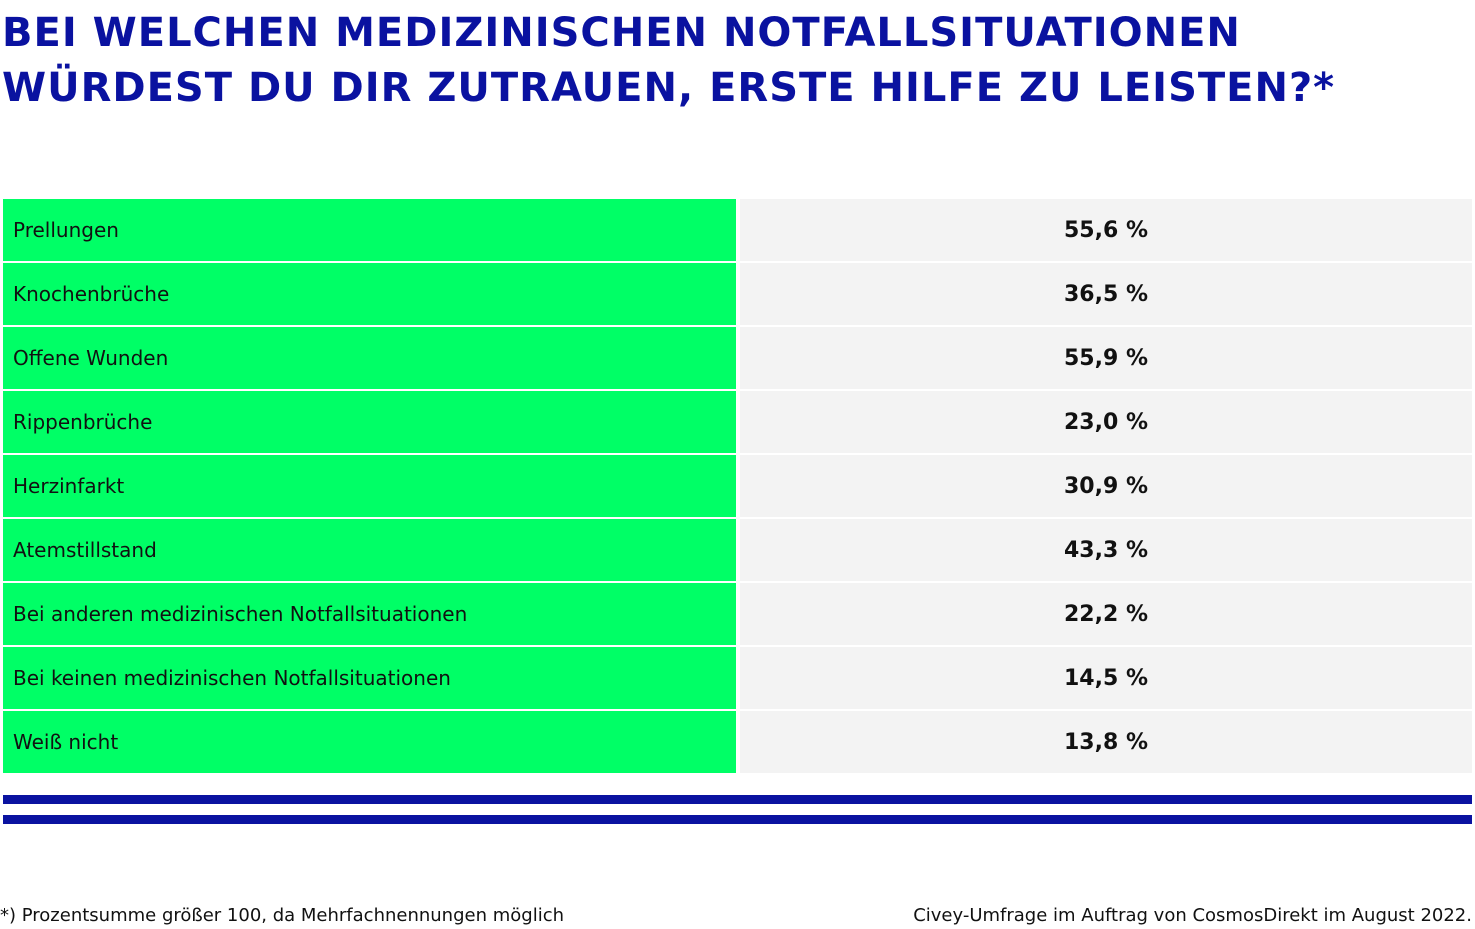 This screenshot has height=929, width=1475. What do you see at coordinates (1106, 294) in the screenshot?
I see `row-value: 36,5 %` at bounding box center [1106, 294].